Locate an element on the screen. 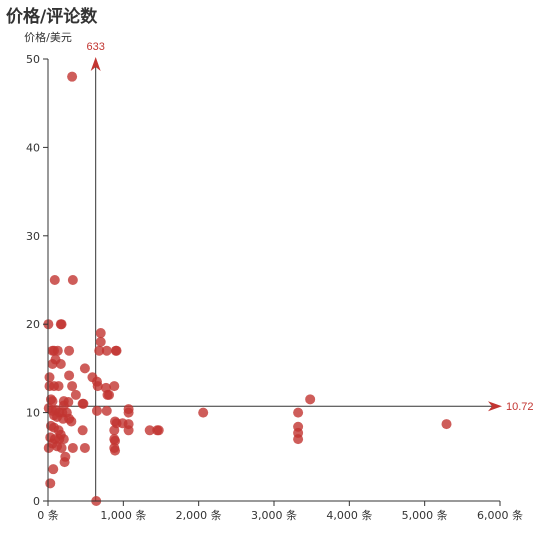  y-average-arrow is located at coordinates (495, 406).